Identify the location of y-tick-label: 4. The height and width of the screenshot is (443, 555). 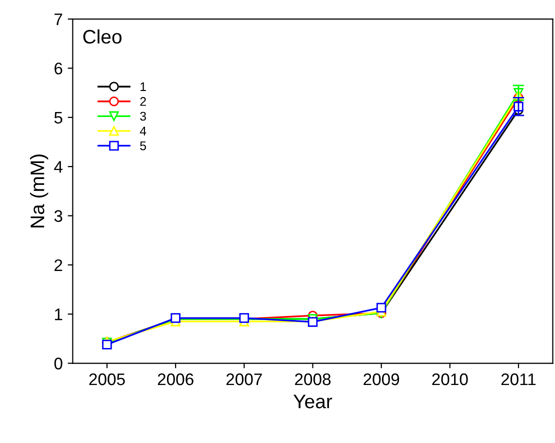
(58, 167).